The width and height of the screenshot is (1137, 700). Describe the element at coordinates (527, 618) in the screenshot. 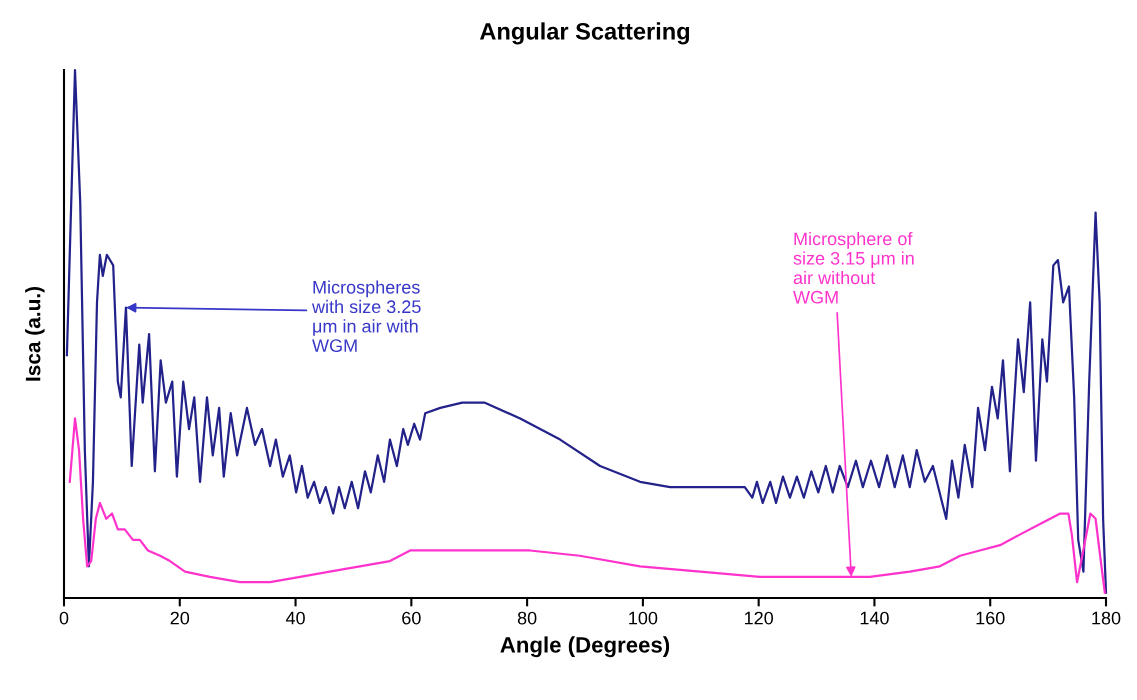

I see `x-tick-label: 80` at that location.